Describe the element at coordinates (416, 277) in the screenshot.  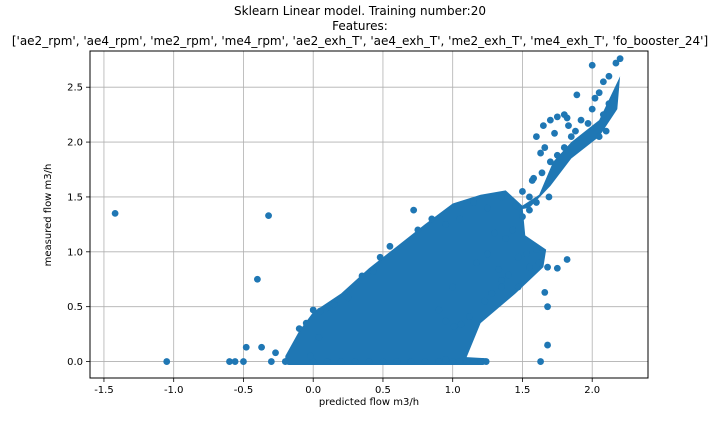
I see `dense-point-cluster` at that location.